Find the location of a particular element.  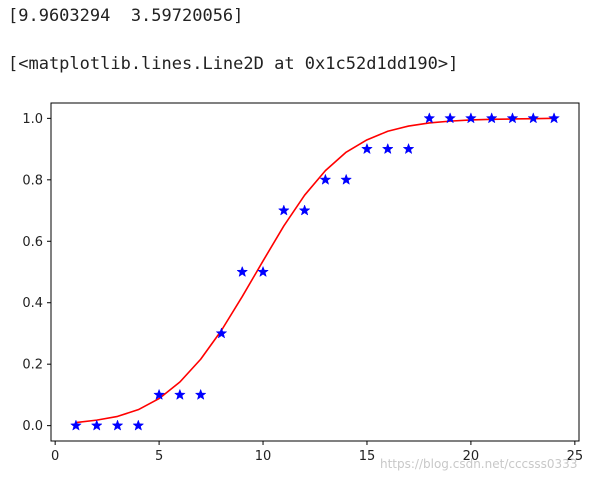

x-tick-label: 25 is located at coordinates (575, 456).